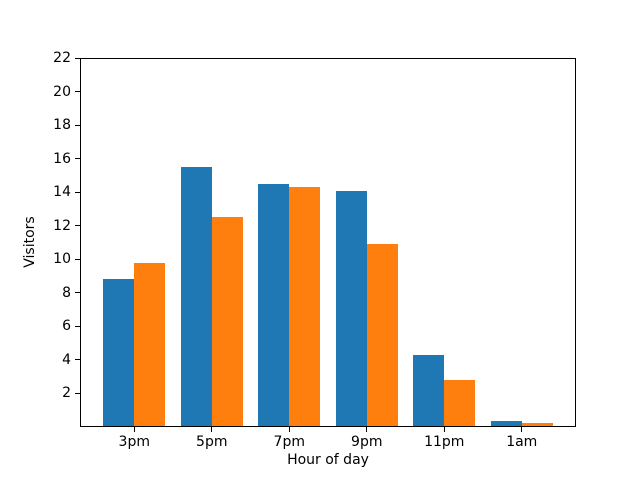 The width and height of the screenshot is (640, 480). I want to click on bar-series2-1am, so click(537, 424).